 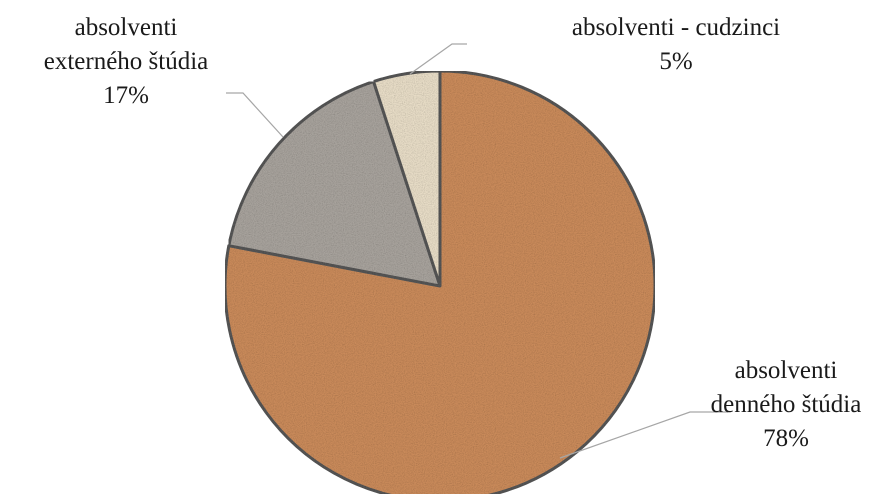 What do you see at coordinates (126, 27) in the screenshot?
I see `data-label-line-1-0: absolventi` at bounding box center [126, 27].